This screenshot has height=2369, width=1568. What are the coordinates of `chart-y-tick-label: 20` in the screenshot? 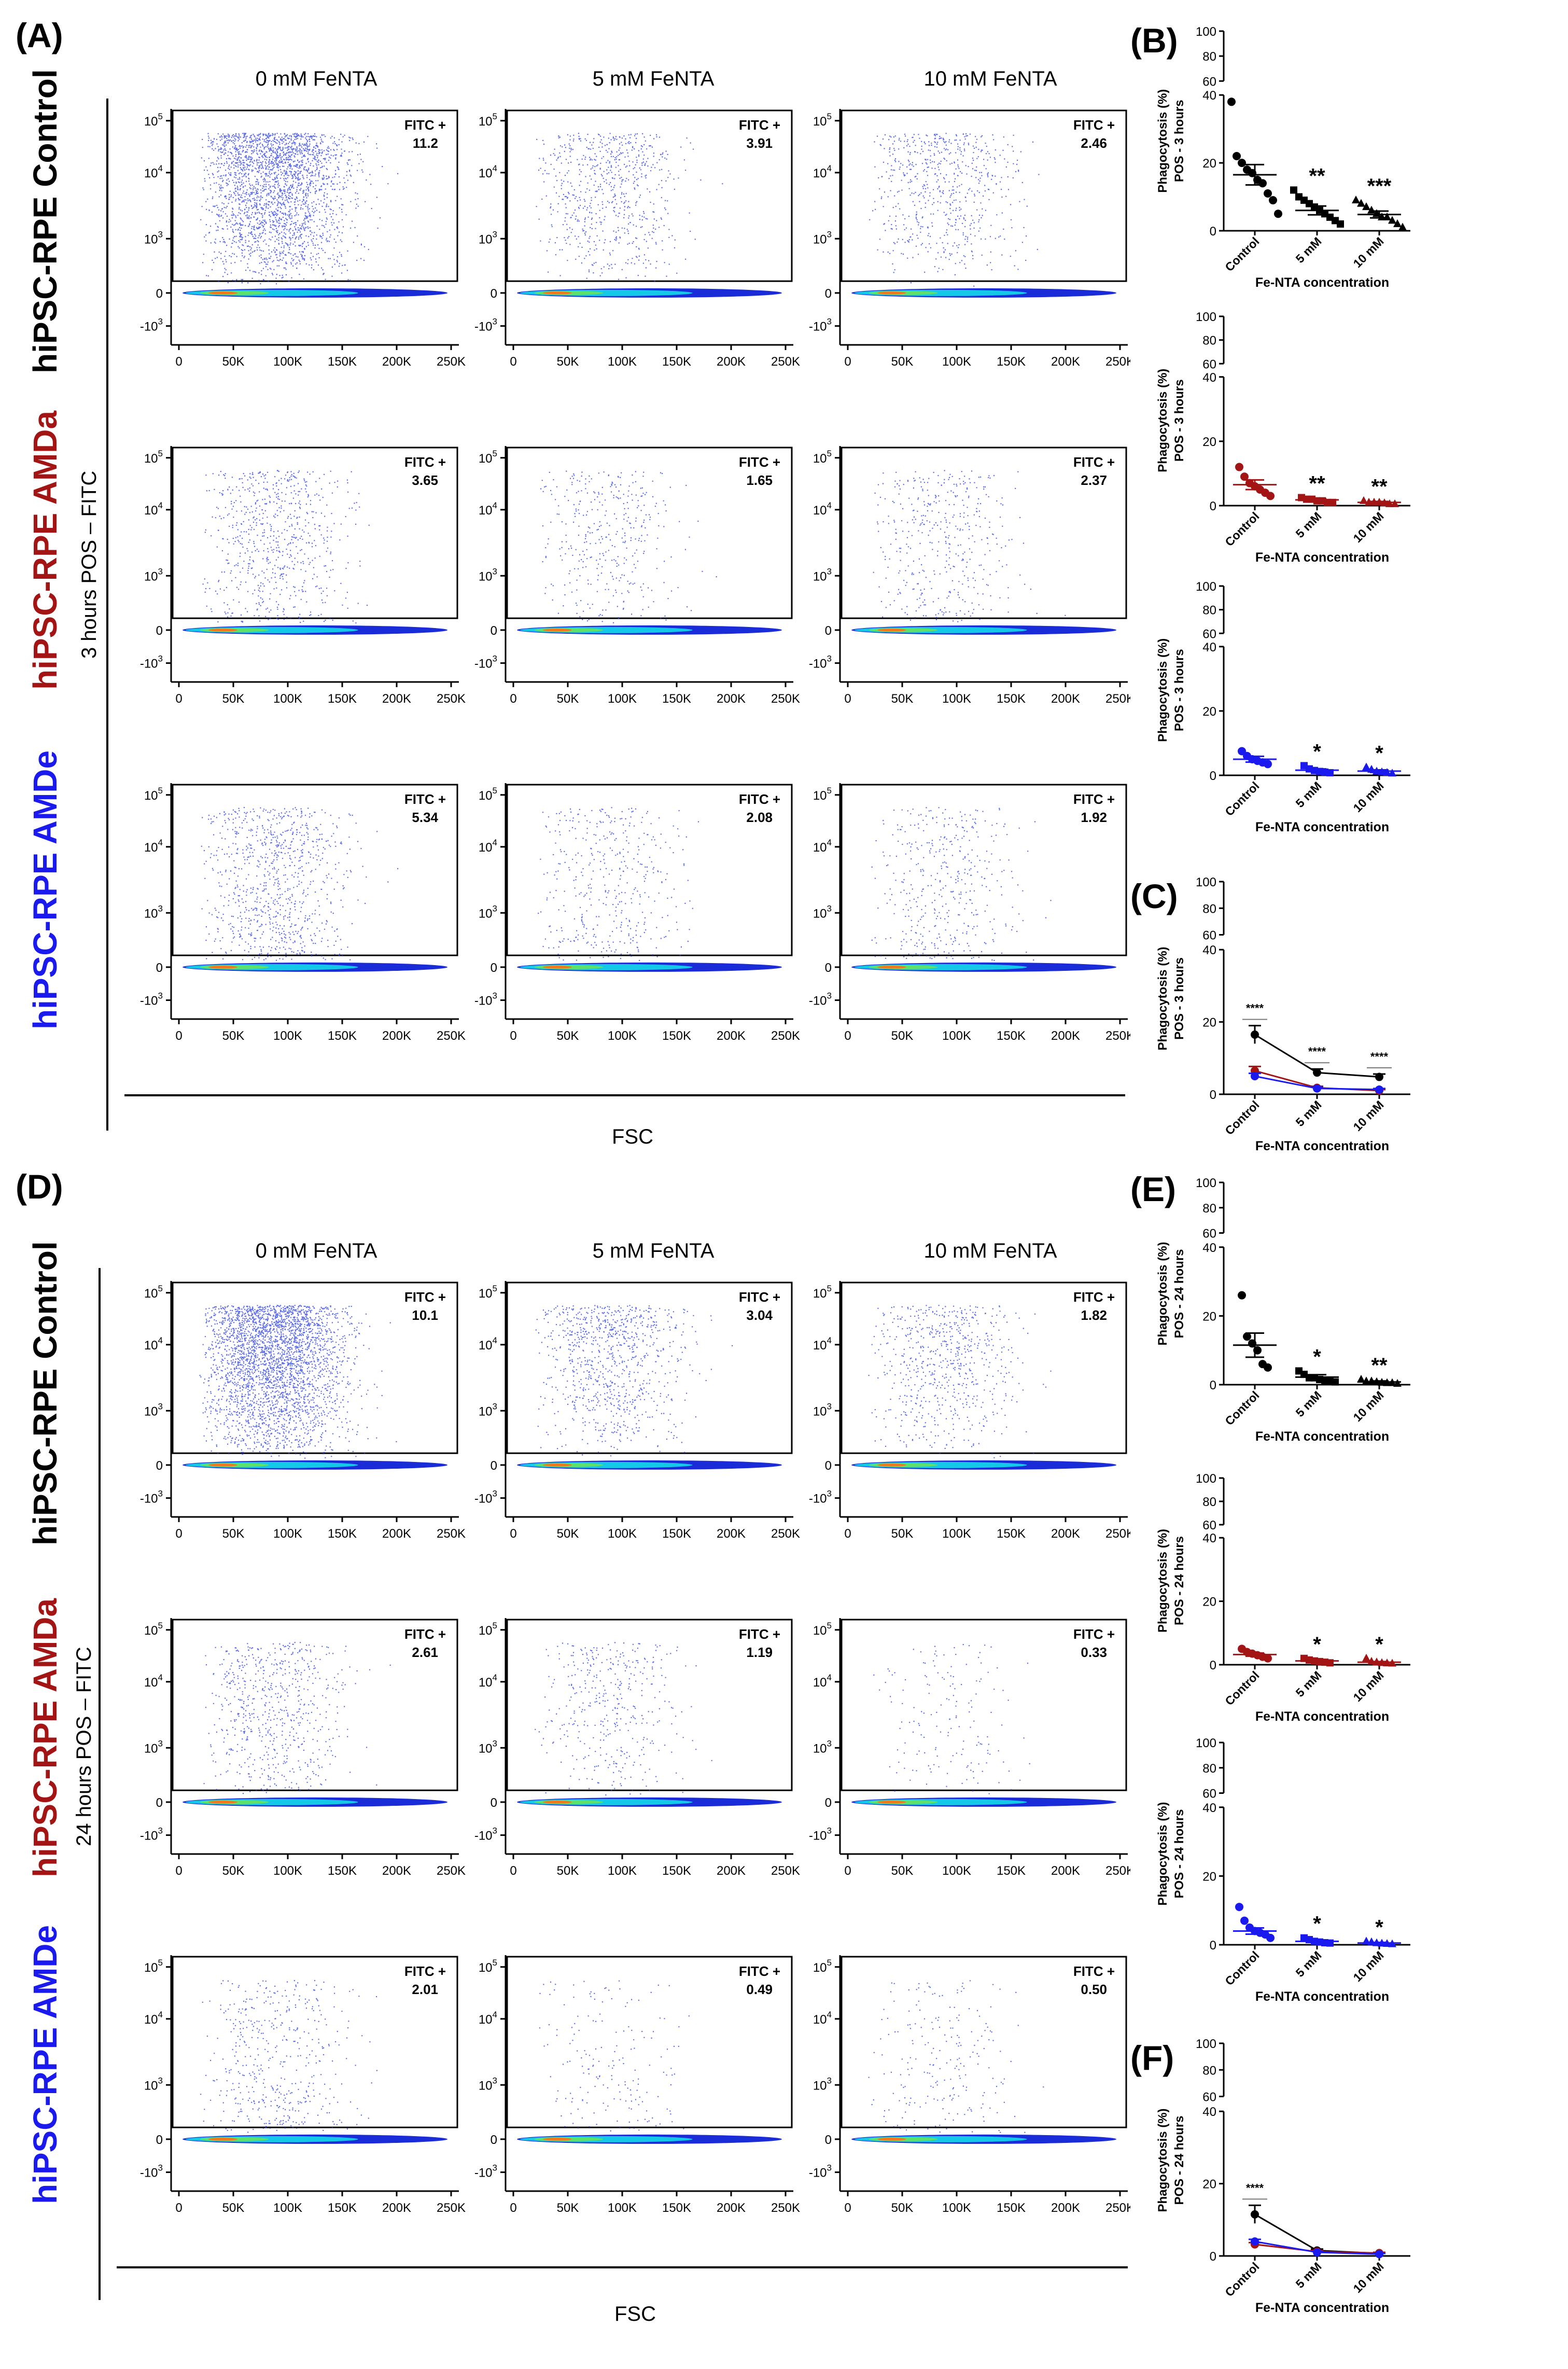 It's located at (1209, 442).